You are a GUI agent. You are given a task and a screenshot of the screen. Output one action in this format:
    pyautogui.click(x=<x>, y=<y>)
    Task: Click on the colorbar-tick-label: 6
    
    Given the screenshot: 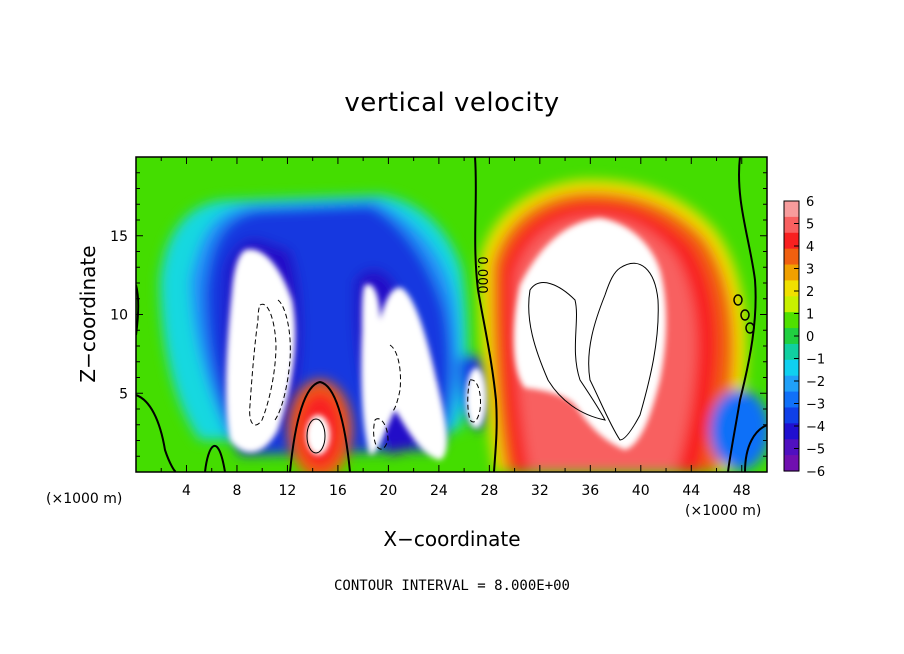 What is the action you would take?
    pyautogui.click(x=810, y=202)
    